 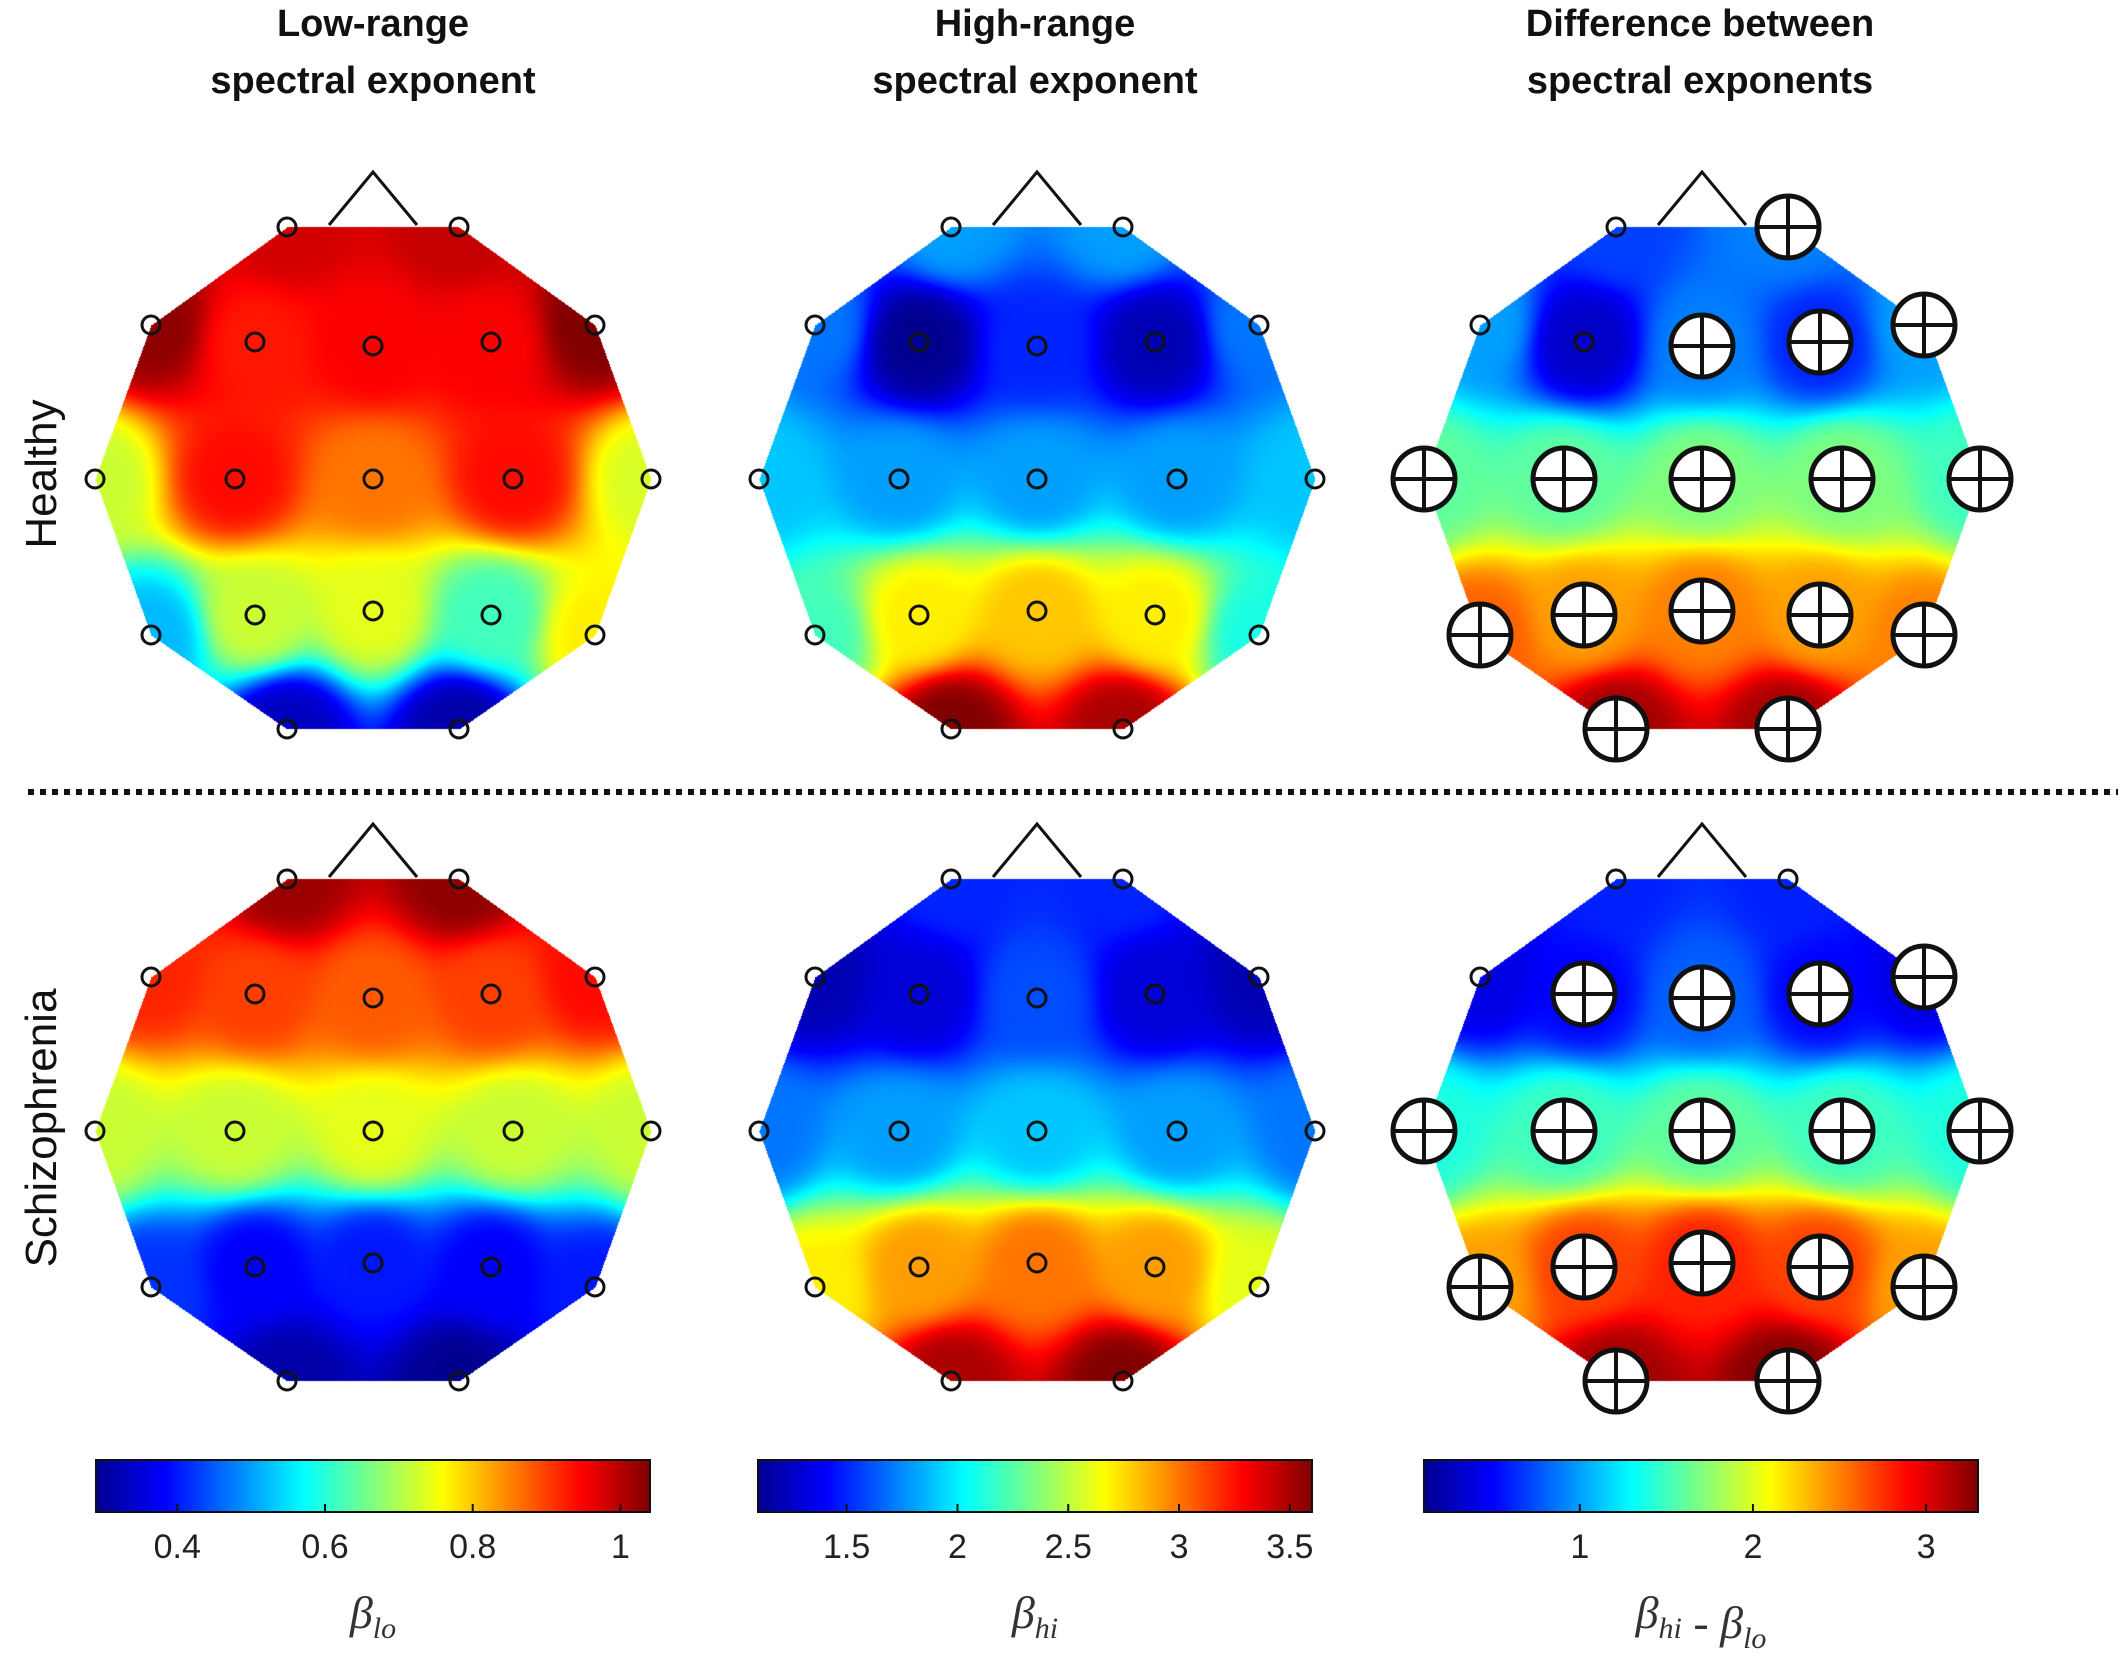 I want to click on colorbar-label: βhi, so click(x=1034, y=1616).